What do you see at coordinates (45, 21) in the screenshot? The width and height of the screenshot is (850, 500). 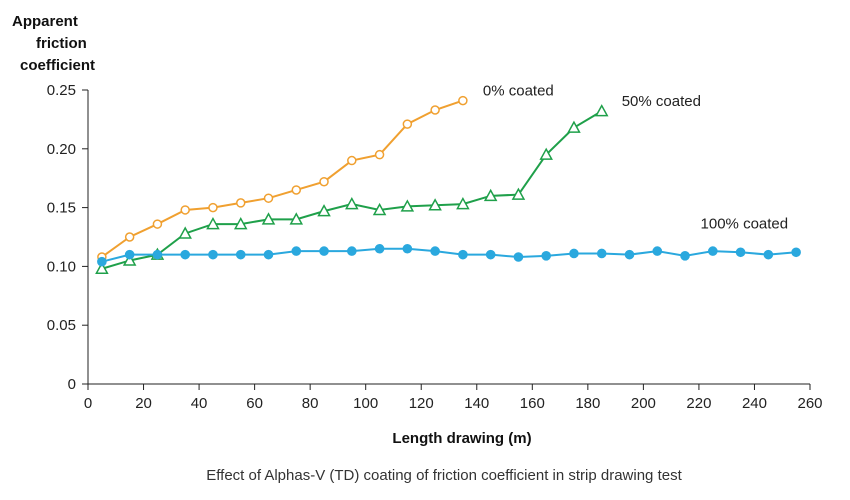 I see `y-axis-label-line: Apparent` at bounding box center [45, 21].